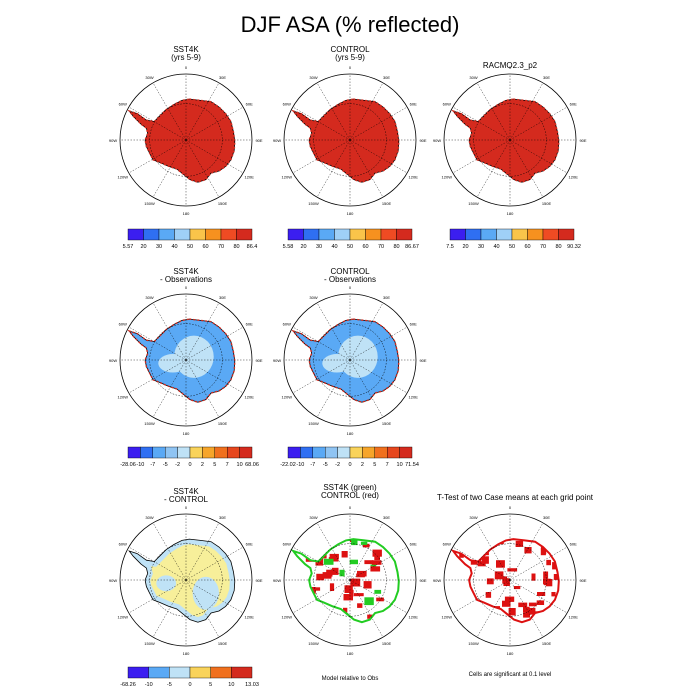  I want to click on colorbar-tick-label: -68.26, so click(128, 685).